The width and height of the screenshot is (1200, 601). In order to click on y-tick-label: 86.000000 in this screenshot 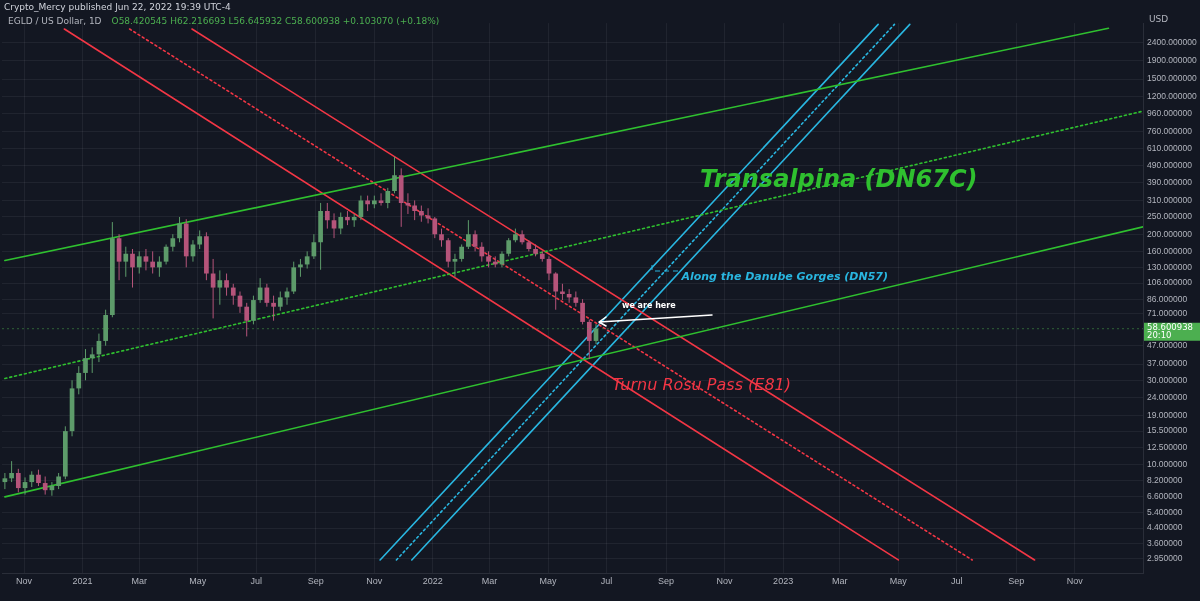, I will do `click(1167, 298)`.